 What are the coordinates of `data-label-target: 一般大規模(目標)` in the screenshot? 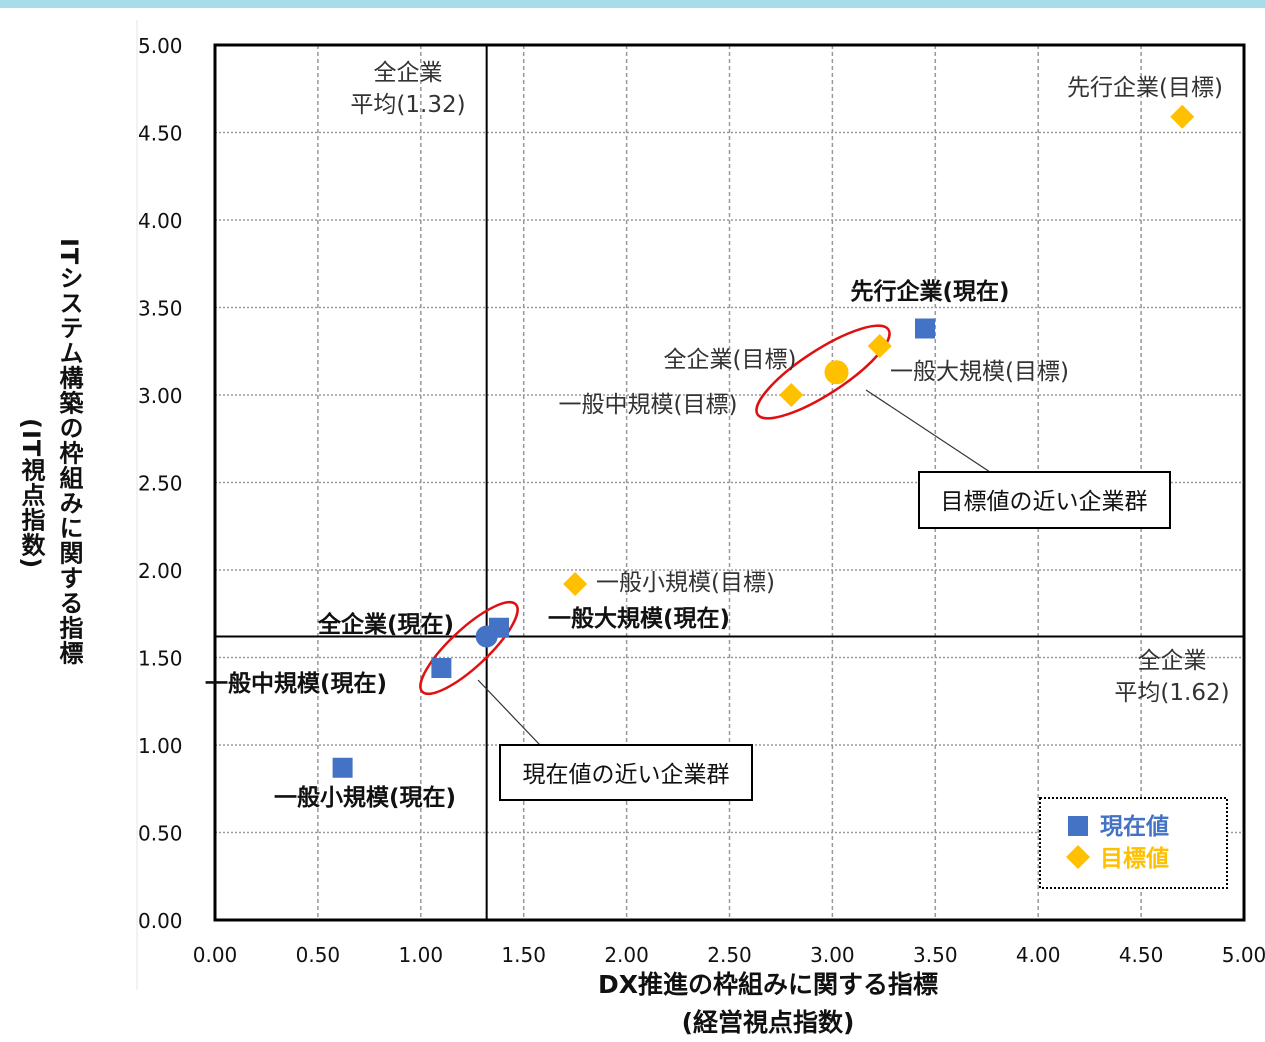 It's located at (979, 372).